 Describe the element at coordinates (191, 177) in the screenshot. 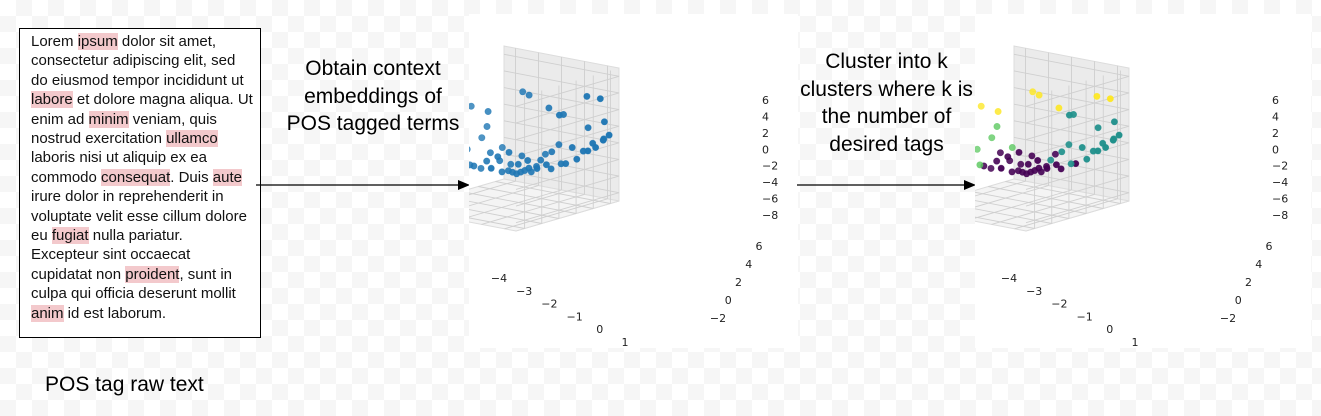

I see `text-segment: . Duis` at that location.